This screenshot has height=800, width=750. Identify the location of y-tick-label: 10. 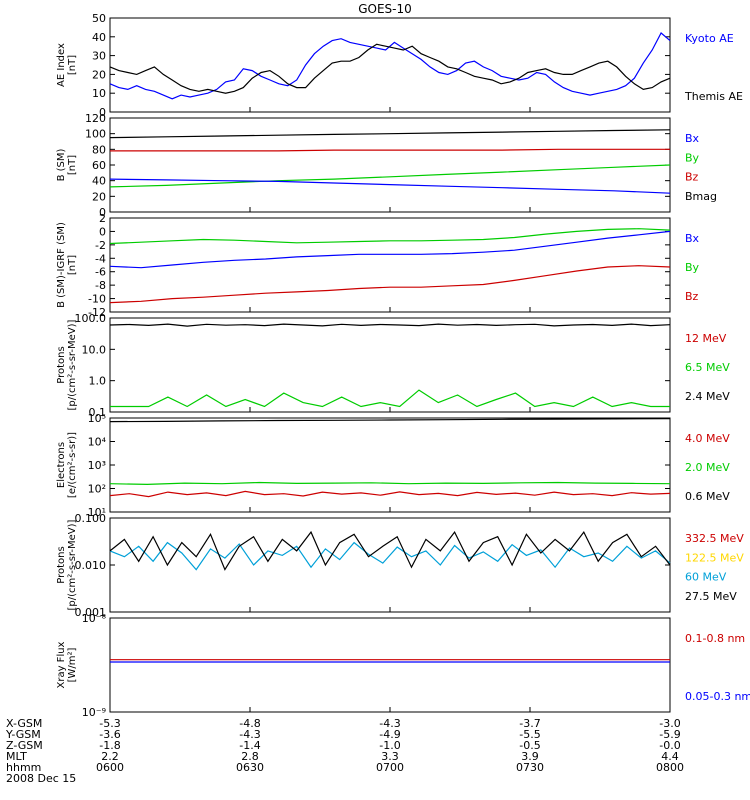
(99, 93).